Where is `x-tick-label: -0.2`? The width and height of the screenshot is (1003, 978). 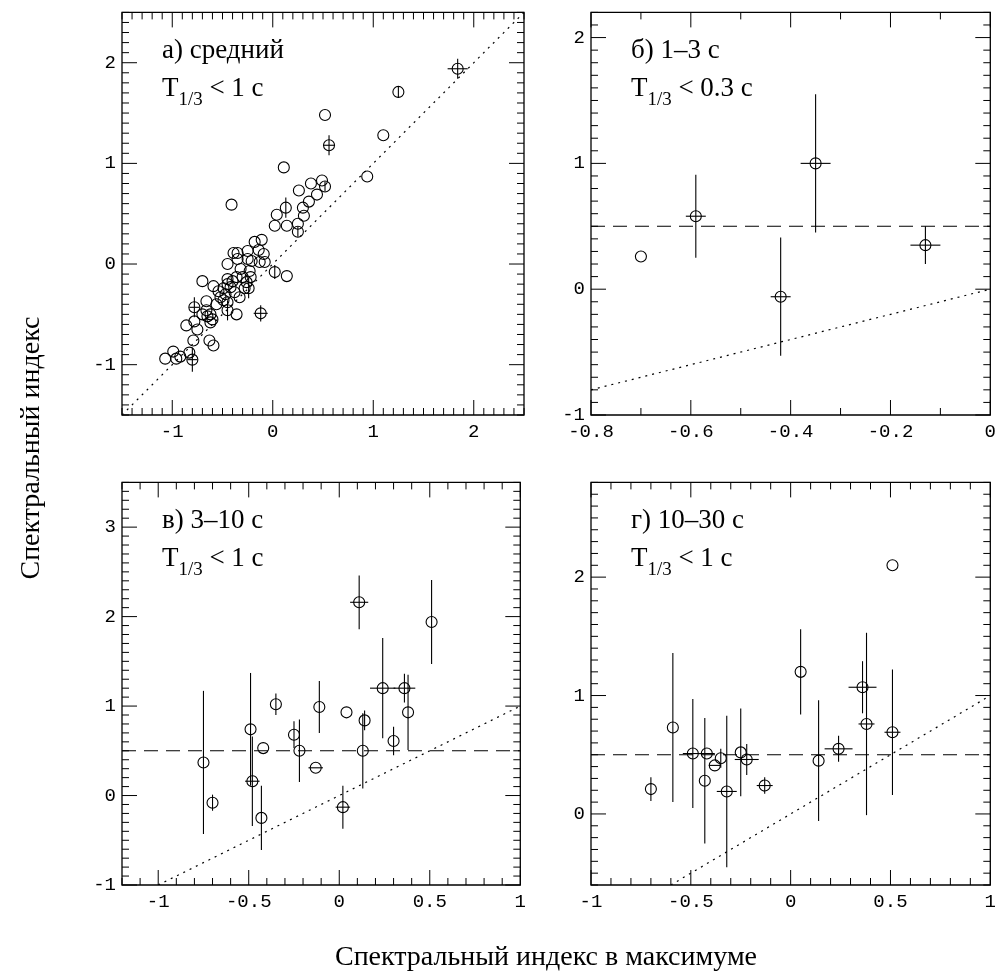 x-tick-label: -0.2 is located at coordinates (890, 432).